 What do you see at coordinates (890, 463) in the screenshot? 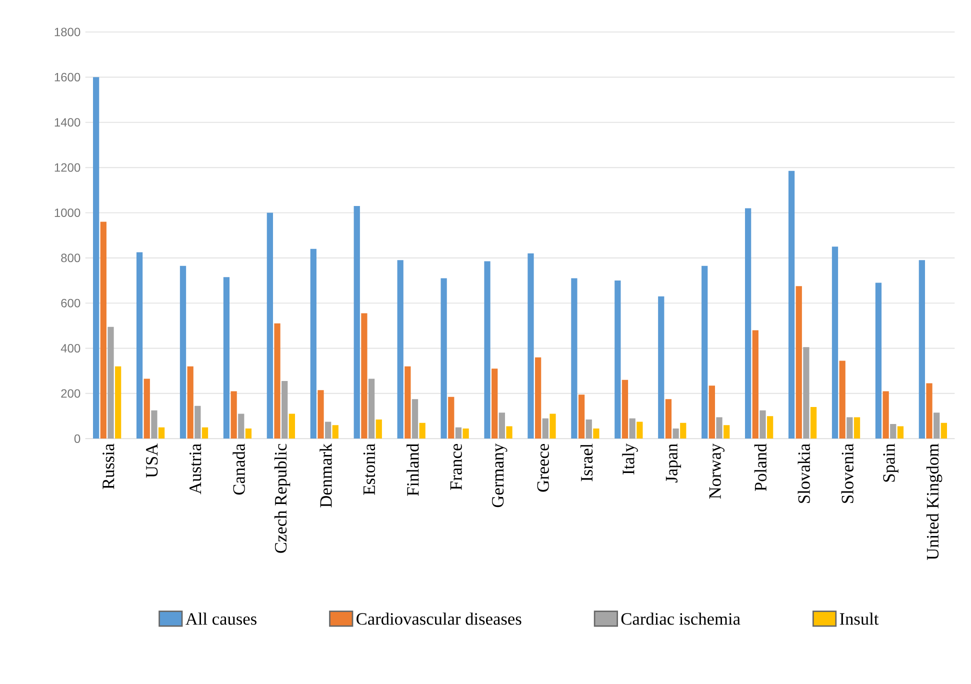
I see `x-tick-label: Spain` at bounding box center [890, 463].